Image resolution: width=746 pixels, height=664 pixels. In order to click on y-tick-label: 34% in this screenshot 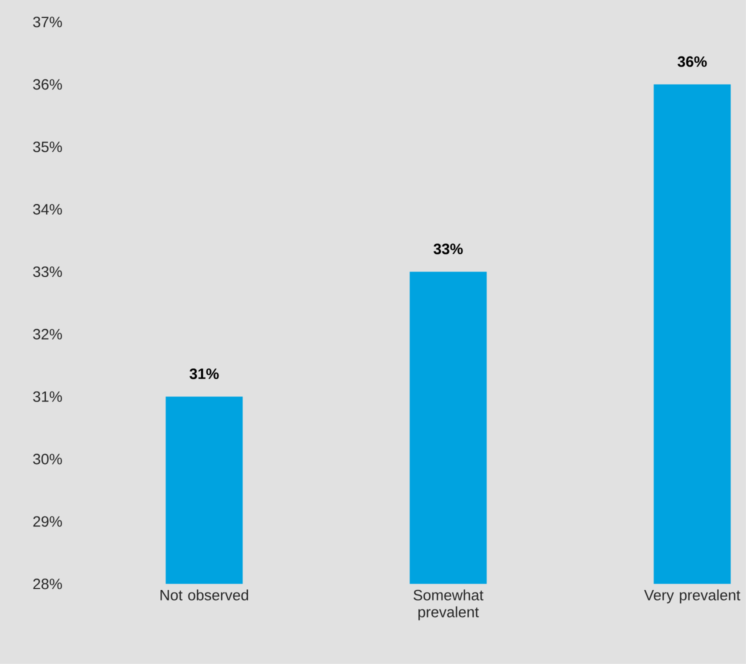, I will do `click(47, 209)`.